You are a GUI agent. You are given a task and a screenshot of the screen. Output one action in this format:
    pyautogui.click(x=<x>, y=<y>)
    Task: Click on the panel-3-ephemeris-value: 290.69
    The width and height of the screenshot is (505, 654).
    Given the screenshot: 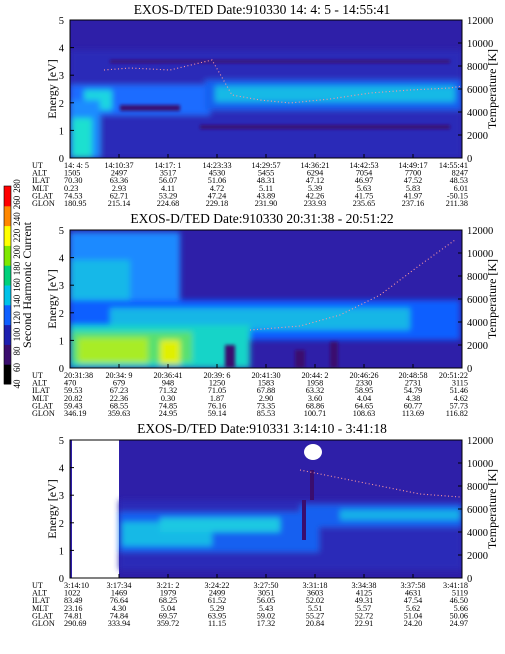 What is the action you would take?
    pyautogui.click(x=75, y=623)
    